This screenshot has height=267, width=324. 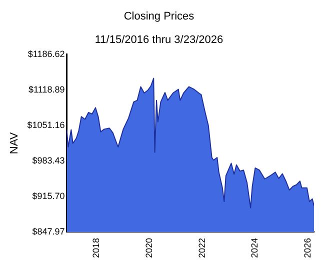 I want to click on x-tick-label: 2026, so click(x=307, y=248).